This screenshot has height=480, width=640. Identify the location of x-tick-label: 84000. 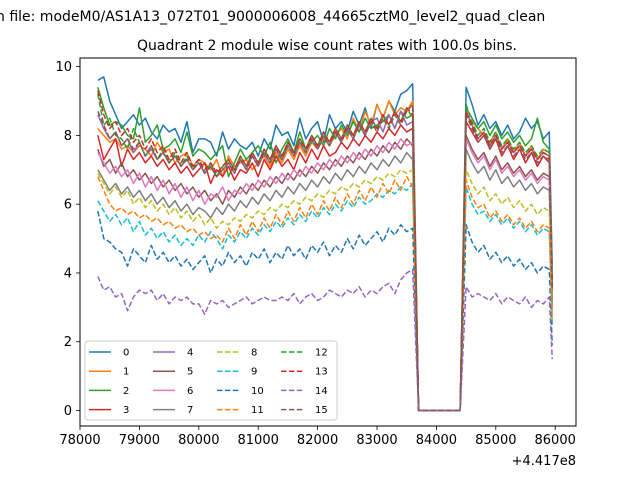
(436, 440).